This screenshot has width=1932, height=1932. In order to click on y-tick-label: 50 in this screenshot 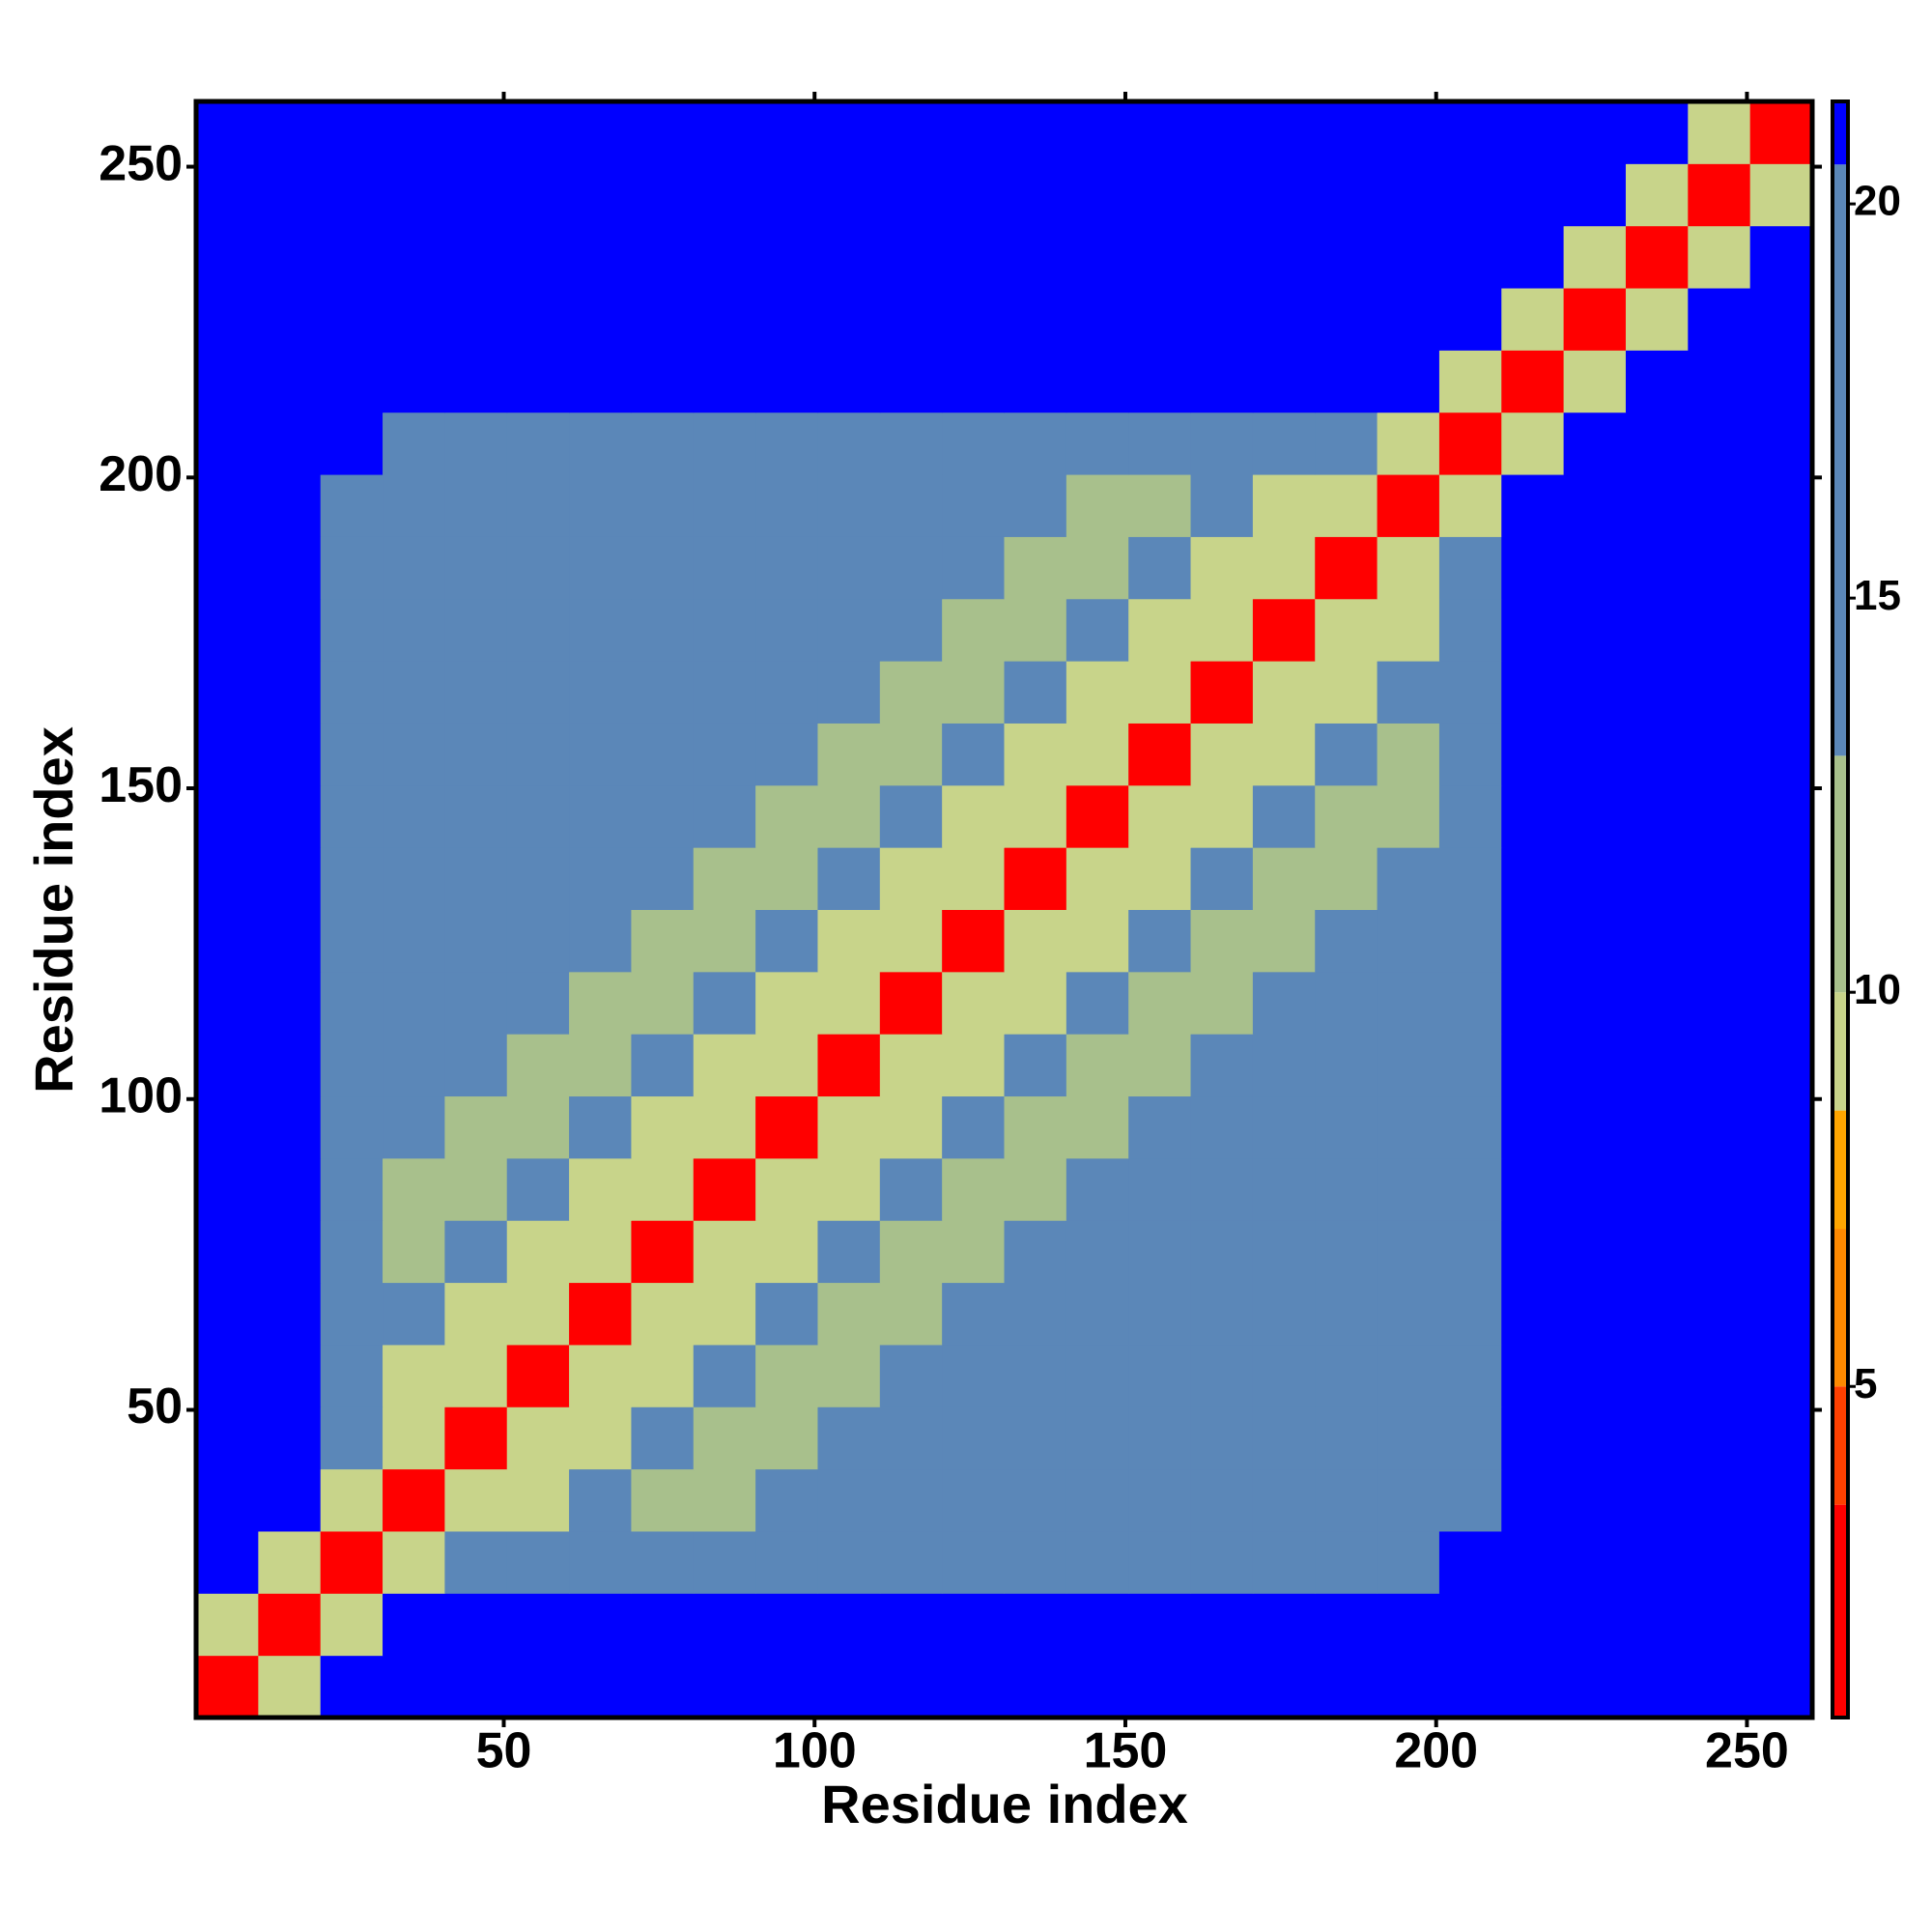, I will do `click(155, 1406)`.